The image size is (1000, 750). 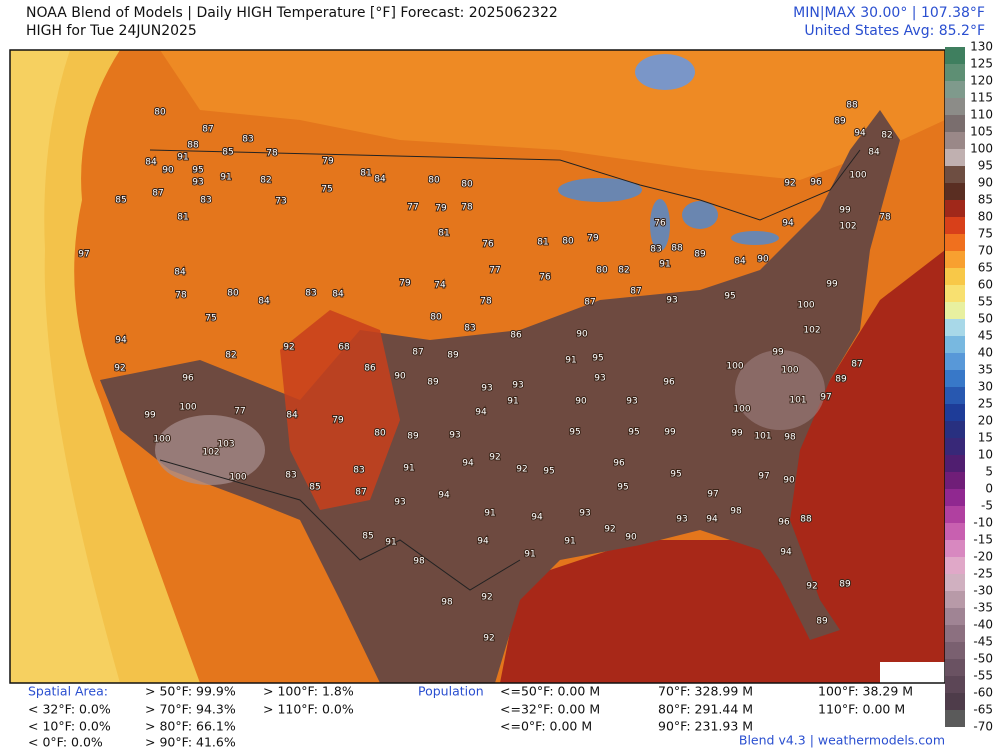 What do you see at coordinates (468, 464) in the screenshot?
I see `station-temperature: 94` at bounding box center [468, 464].